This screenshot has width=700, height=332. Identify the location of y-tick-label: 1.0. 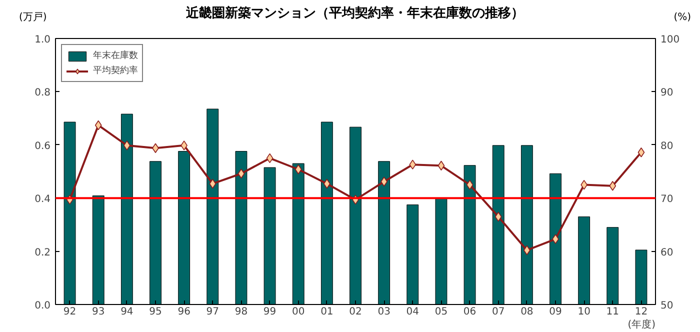
(42, 40).